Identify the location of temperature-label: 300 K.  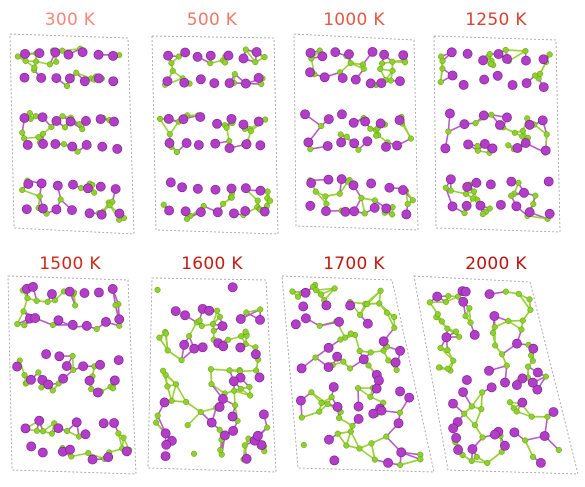
(70, 20).